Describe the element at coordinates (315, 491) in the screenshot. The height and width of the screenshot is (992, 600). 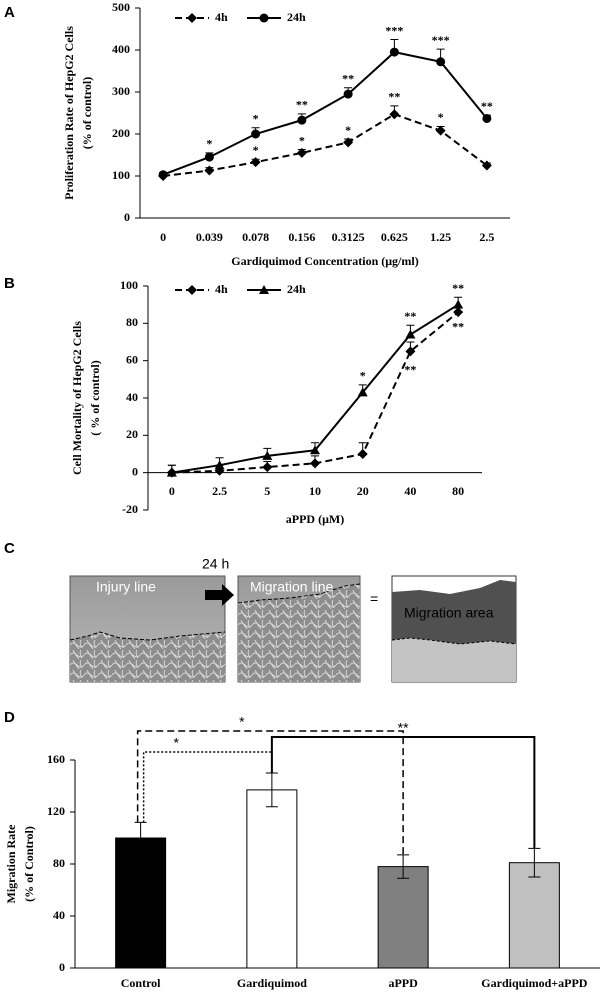
I see `x-tick-label: 10` at that location.